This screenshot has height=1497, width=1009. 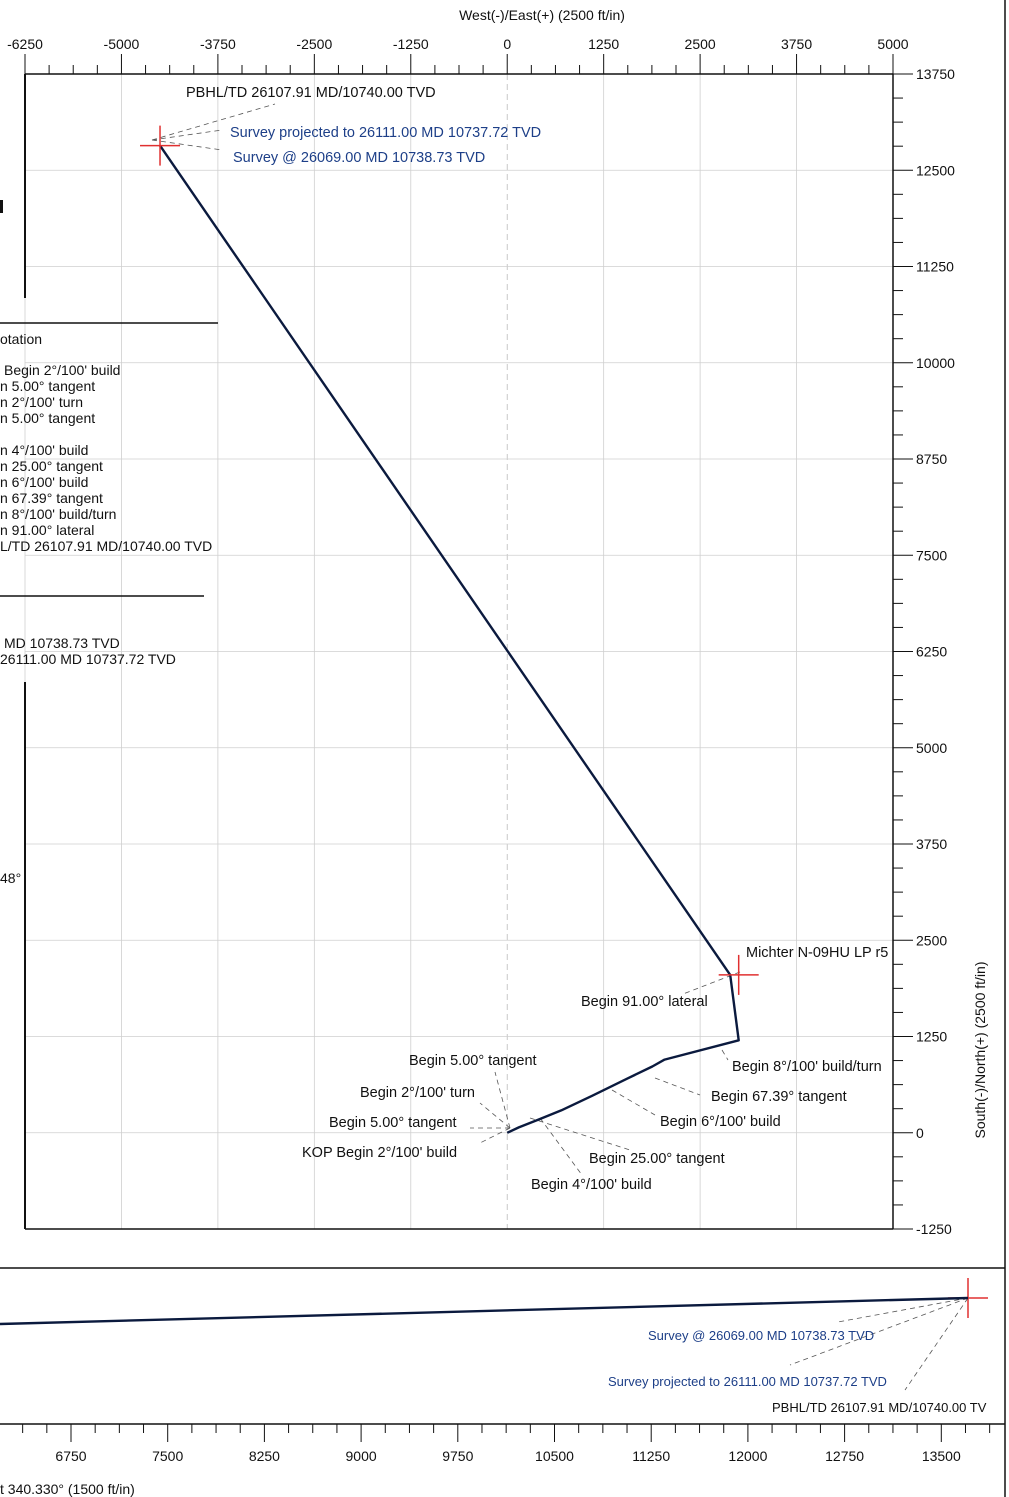 What do you see at coordinates (70, 1456) in the screenshot?
I see `section-tick-label: 6750` at bounding box center [70, 1456].